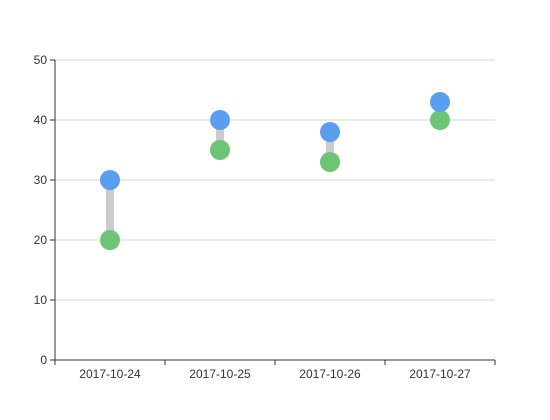  What do you see at coordinates (110, 374) in the screenshot?
I see `x-tick-label-0: 2017-10-24` at bounding box center [110, 374].